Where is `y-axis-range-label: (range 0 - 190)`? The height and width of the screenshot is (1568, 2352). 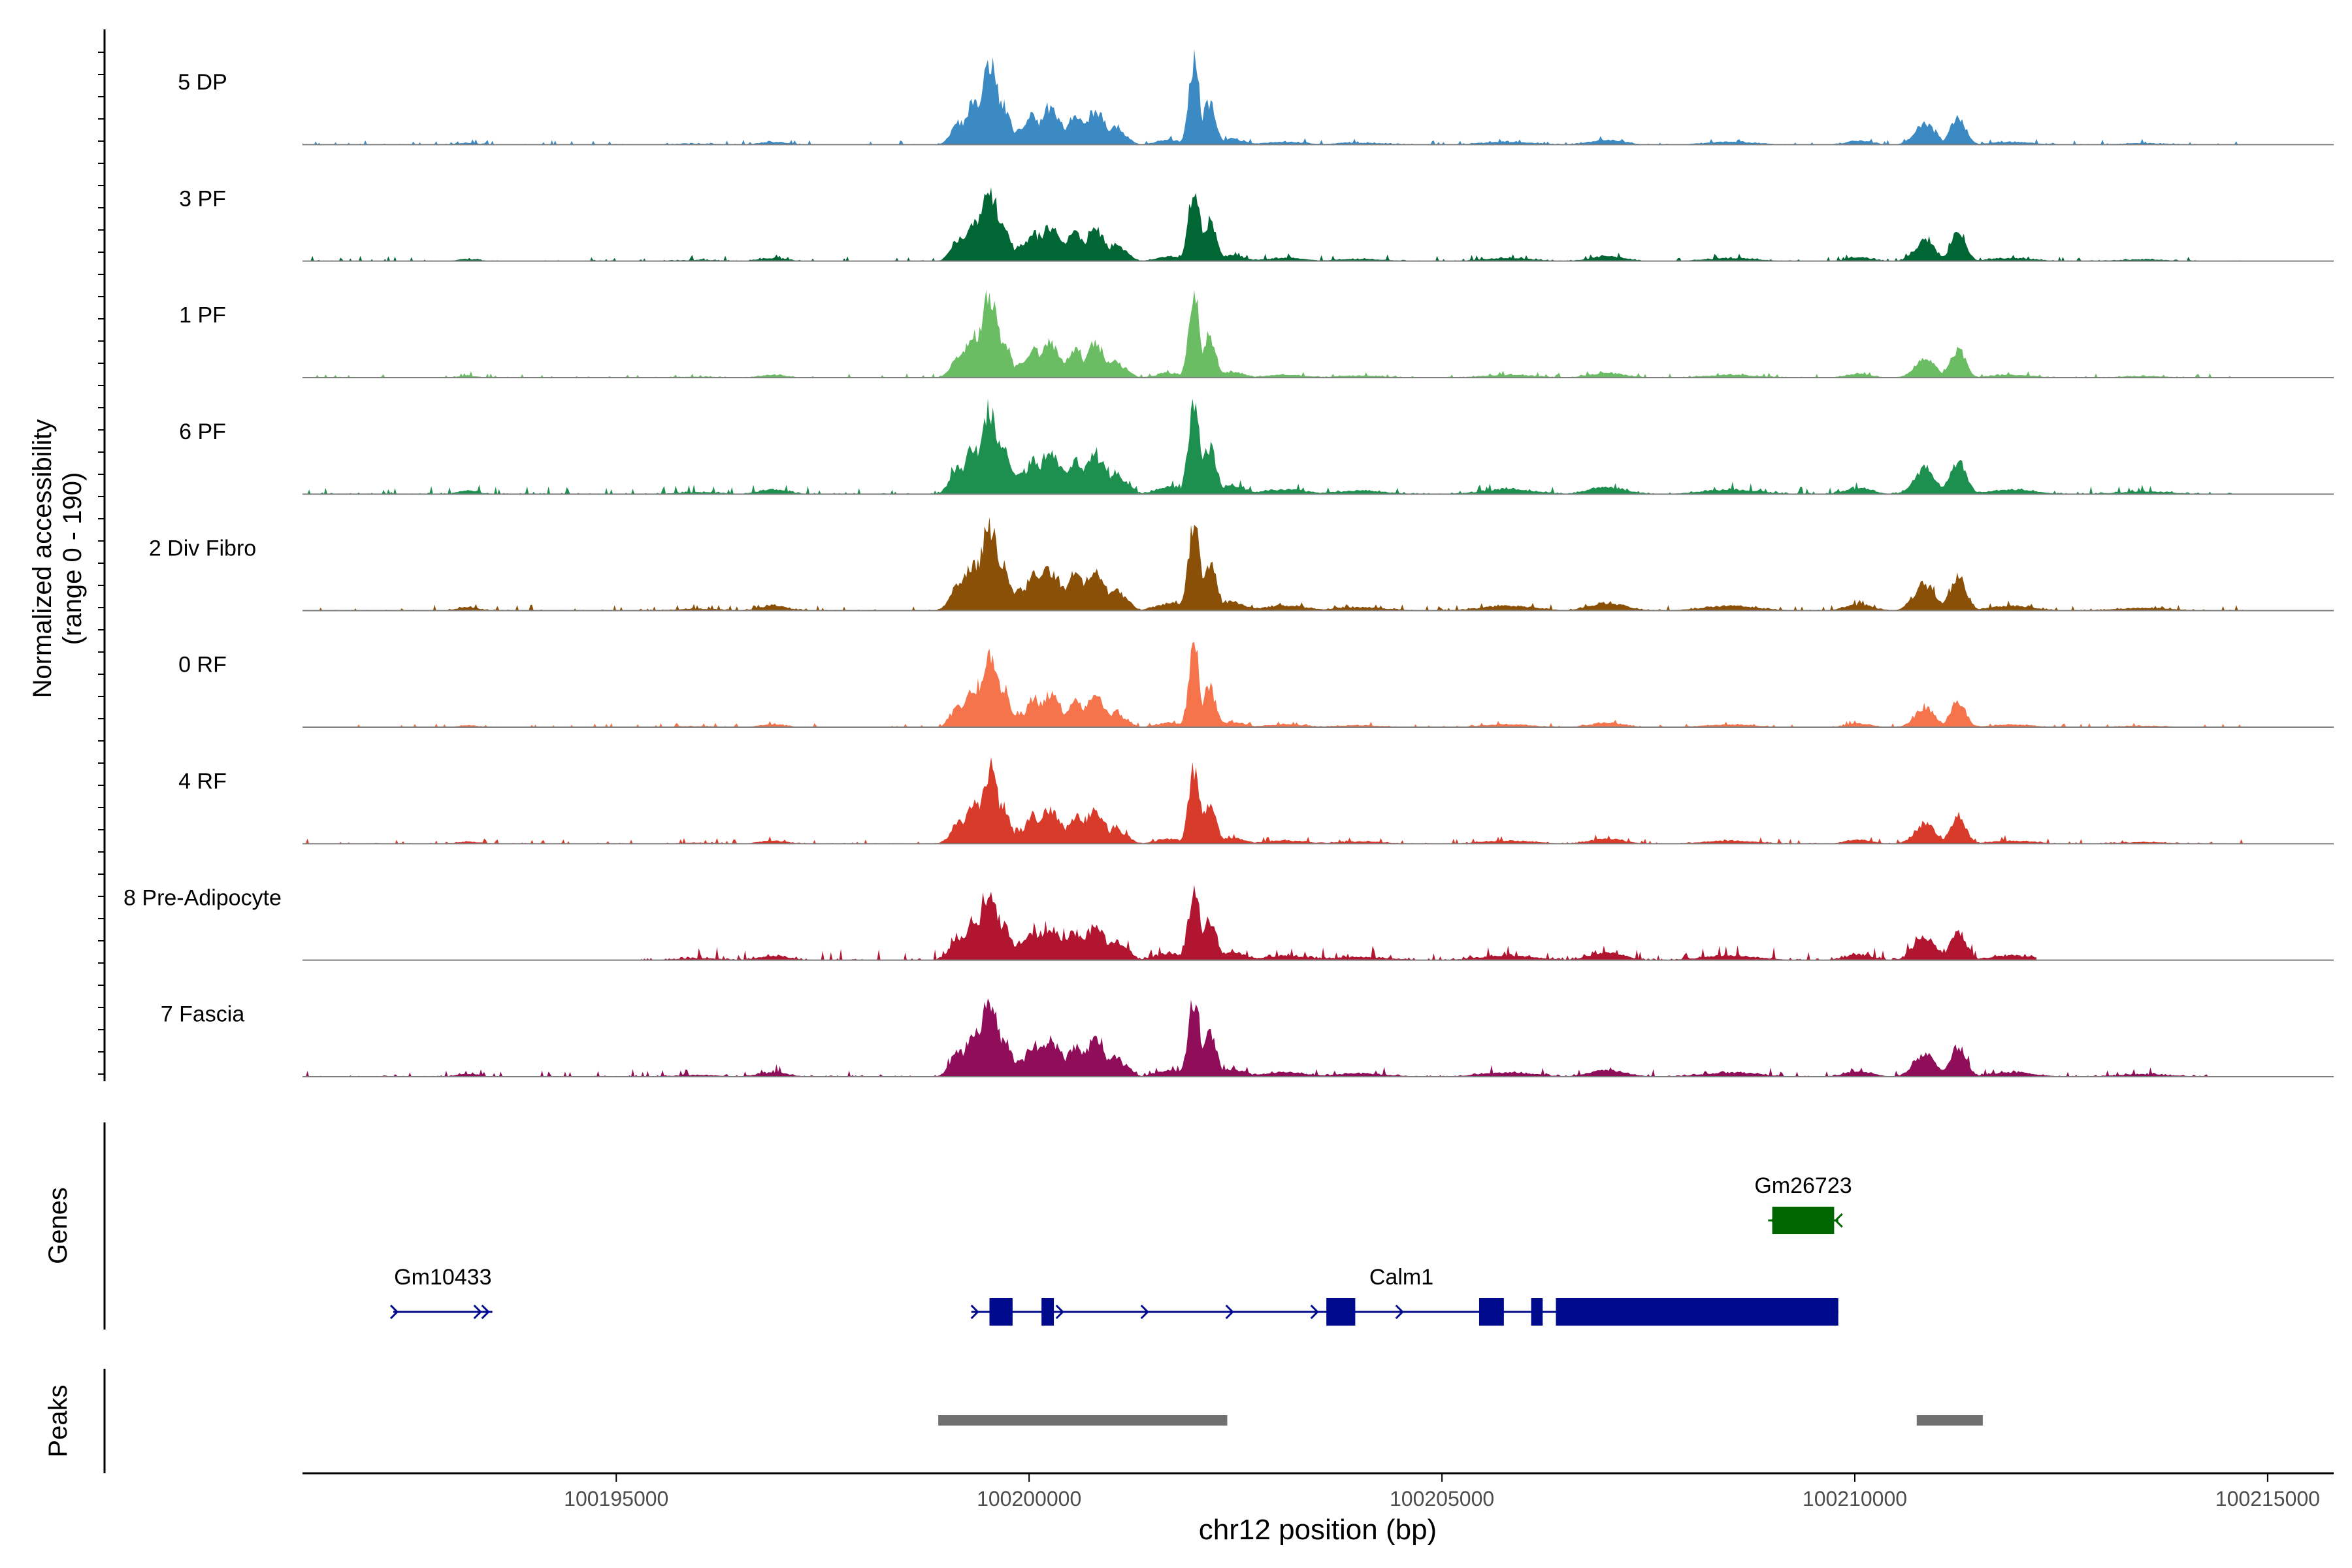
y-axis-range-label: (range 0 - 190) is located at coordinates (72, 558).